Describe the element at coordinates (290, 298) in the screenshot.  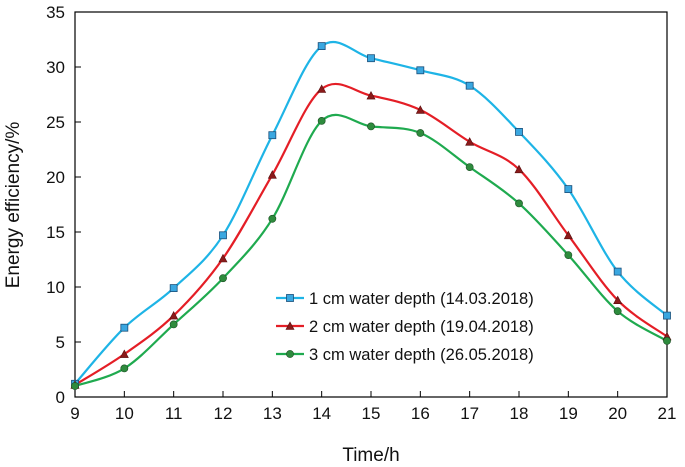
I see `legend-marker-1cm` at that location.